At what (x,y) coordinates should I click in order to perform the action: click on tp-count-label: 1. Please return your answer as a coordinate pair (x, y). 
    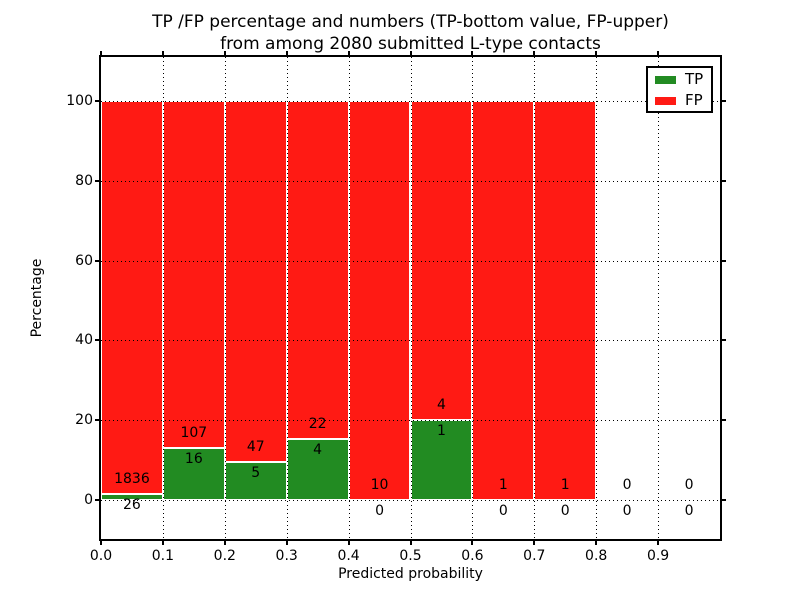
    Looking at the image, I should click on (441, 431).